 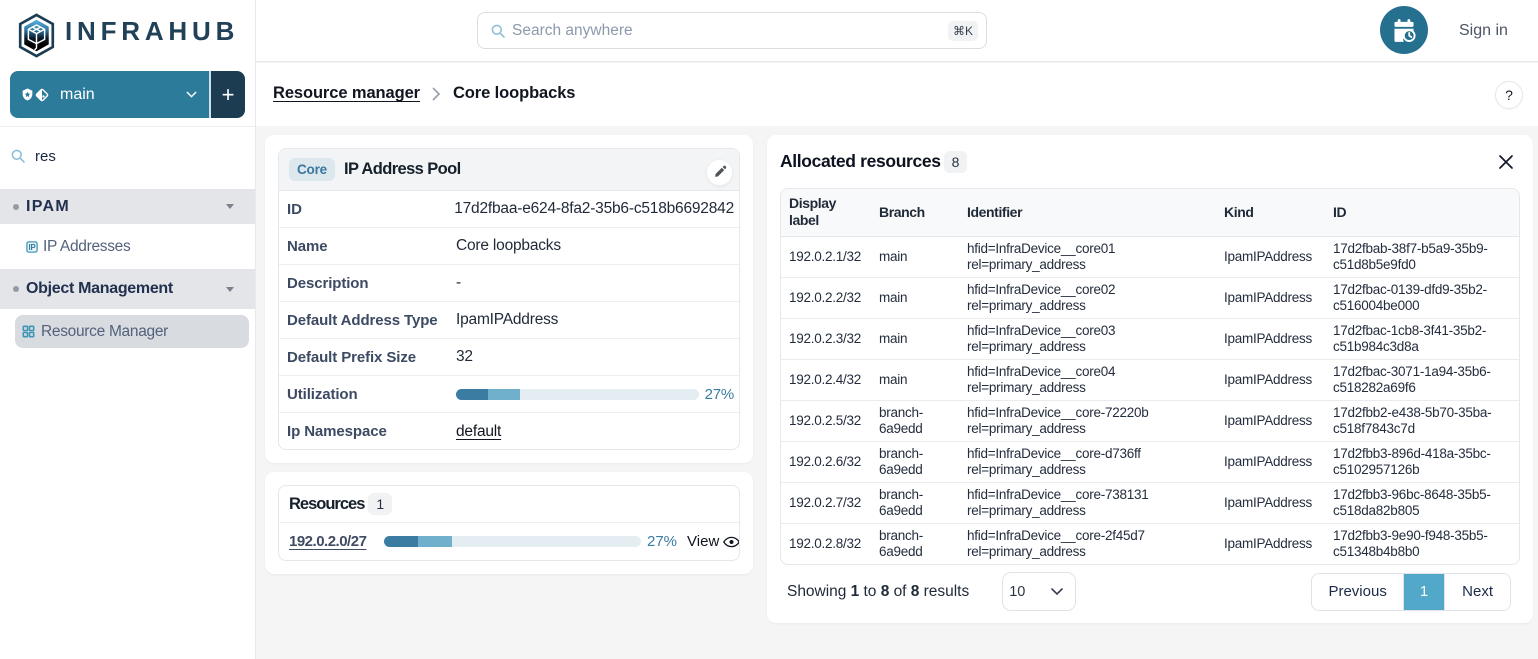 I want to click on svg-text: IP, so click(x=31, y=247).